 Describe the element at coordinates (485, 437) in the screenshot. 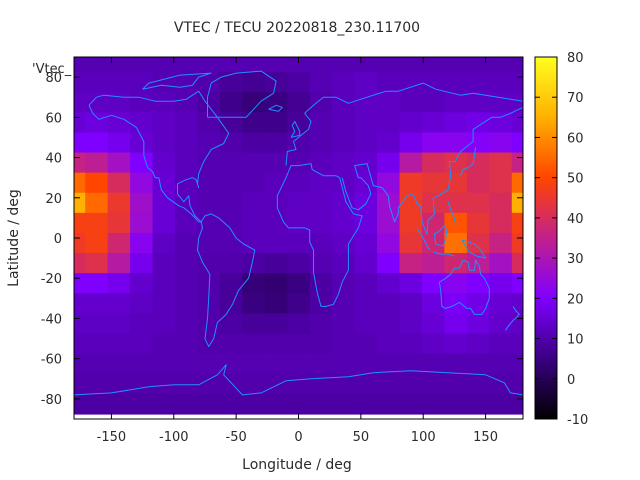

I see `x-tick-label: 150` at that location.